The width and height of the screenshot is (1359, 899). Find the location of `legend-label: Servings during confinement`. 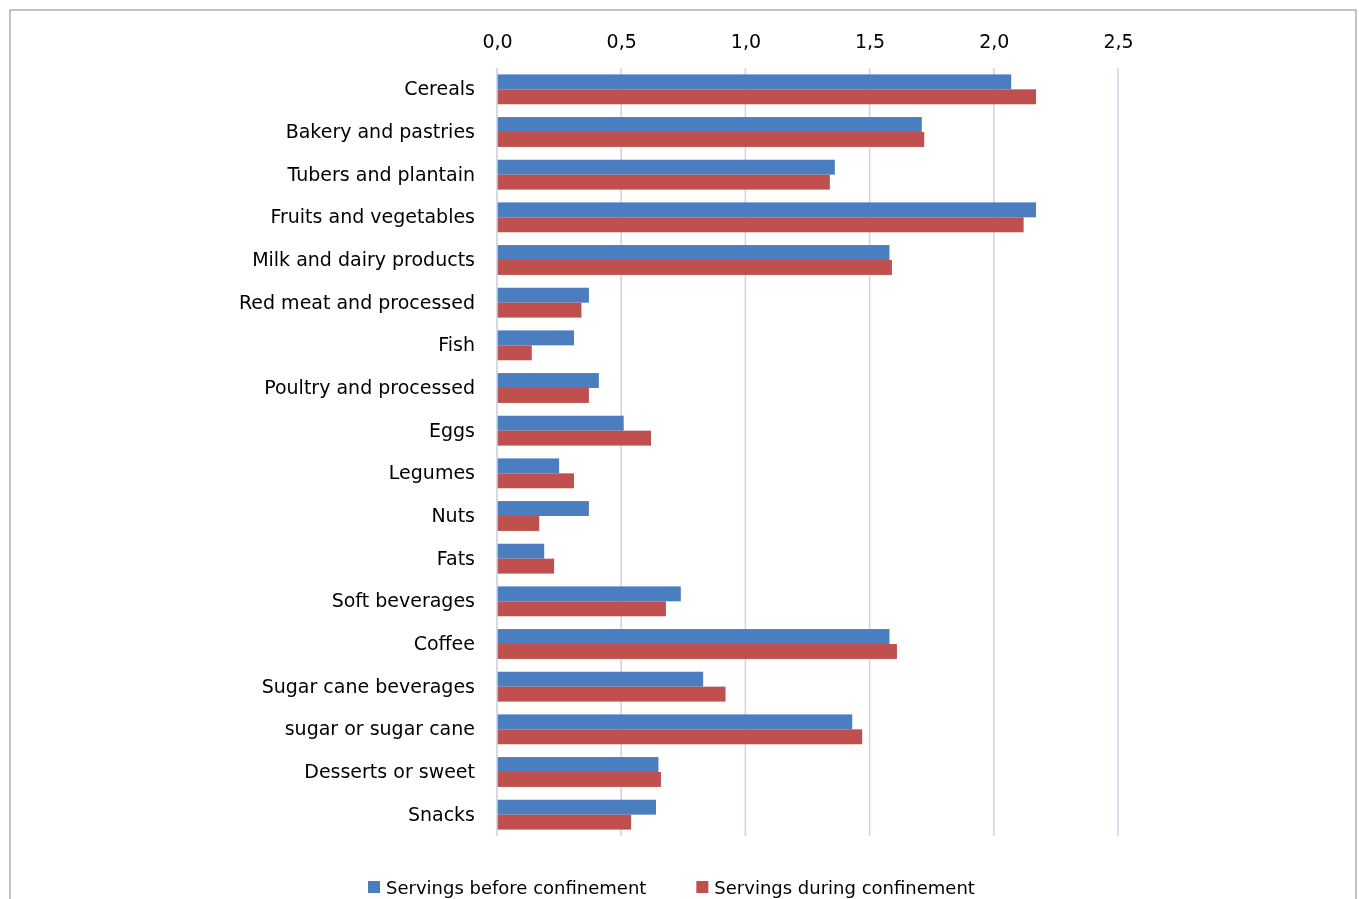

legend-label: Servings during confinement is located at coordinates (844, 887).